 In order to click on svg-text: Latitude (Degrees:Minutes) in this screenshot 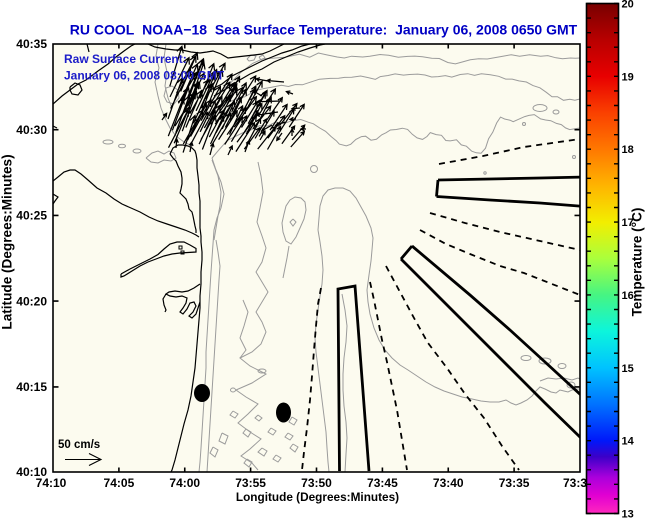, I will do `click(7, 241)`.